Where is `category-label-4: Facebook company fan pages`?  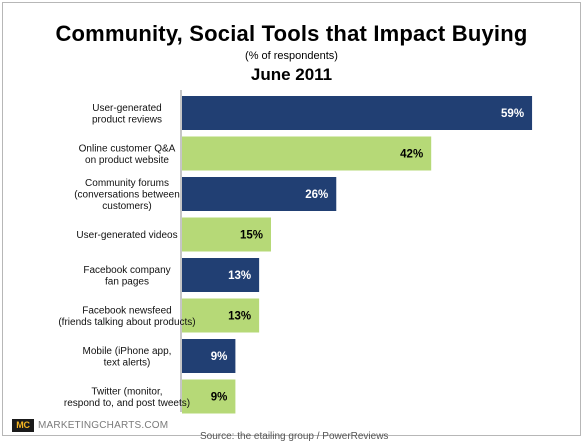 category-label-4: Facebook company fan pages is located at coordinates (126, 276).